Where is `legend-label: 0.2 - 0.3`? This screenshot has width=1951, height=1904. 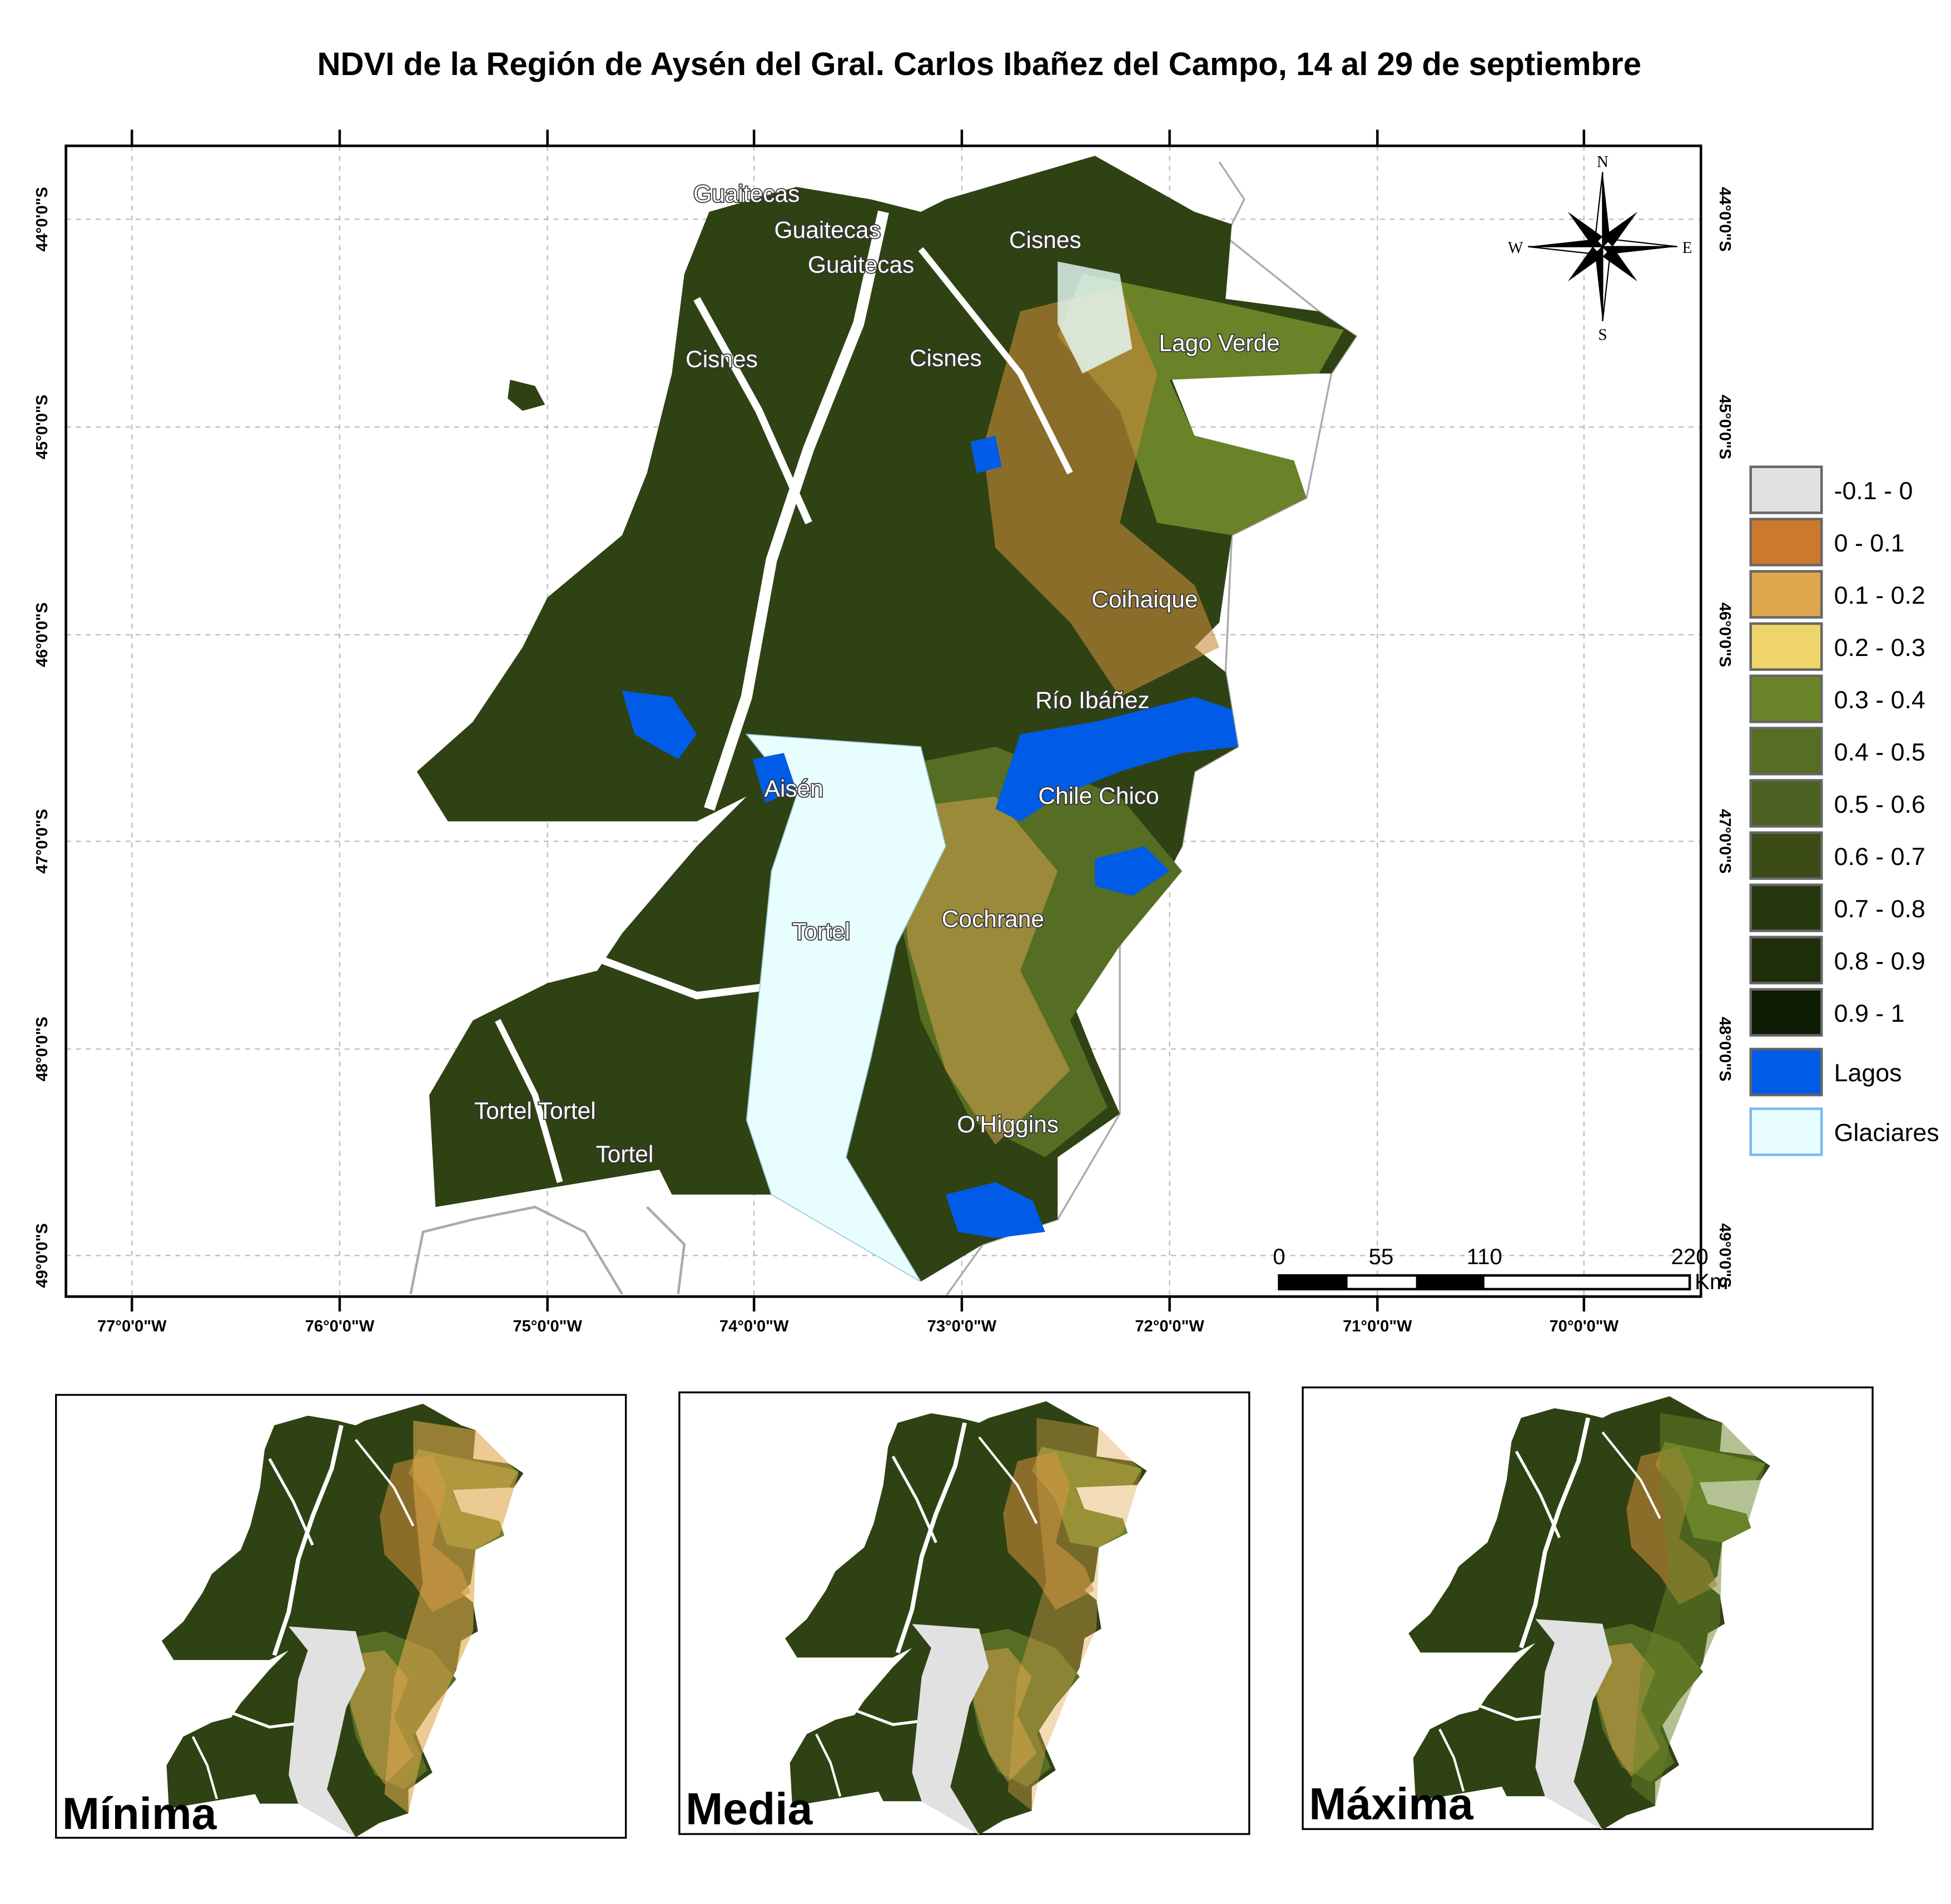 legend-label: 0.2 - 0.3 is located at coordinates (1879, 648).